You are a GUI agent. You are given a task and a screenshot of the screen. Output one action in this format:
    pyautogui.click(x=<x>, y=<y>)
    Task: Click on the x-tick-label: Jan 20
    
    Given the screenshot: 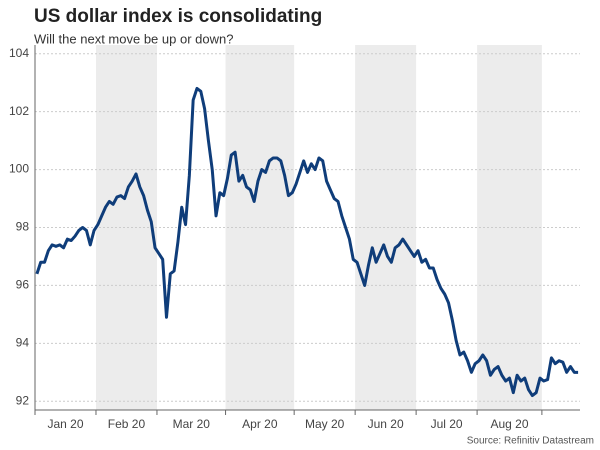 What is the action you would take?
    pyautogui.click(x=65, y=424)
    